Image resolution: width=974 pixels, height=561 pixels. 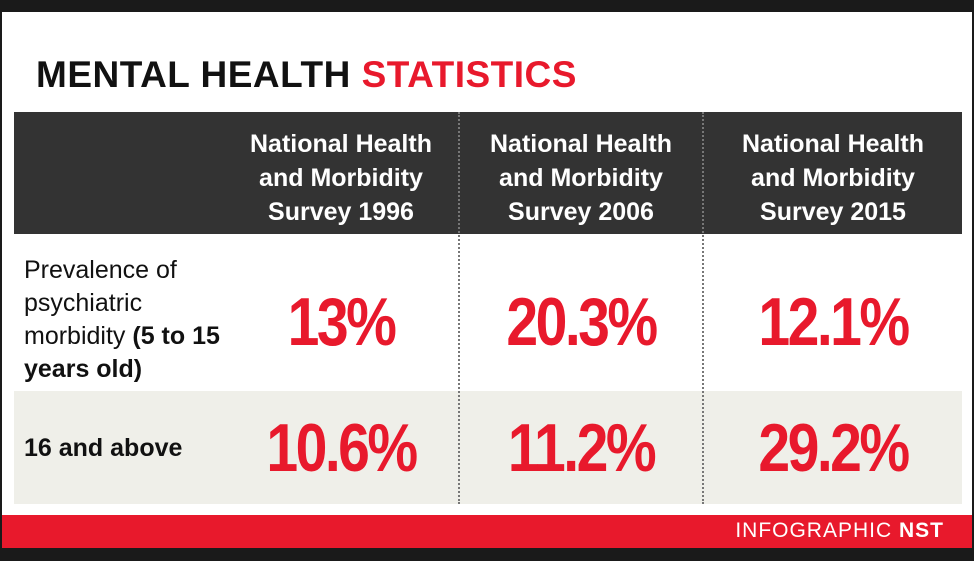 What do you see at coordinates (100, 303) in the screenshot?
I see `row-label-plain: Prevalence of psychiatric morbidity` at bounding box center [100, 303].